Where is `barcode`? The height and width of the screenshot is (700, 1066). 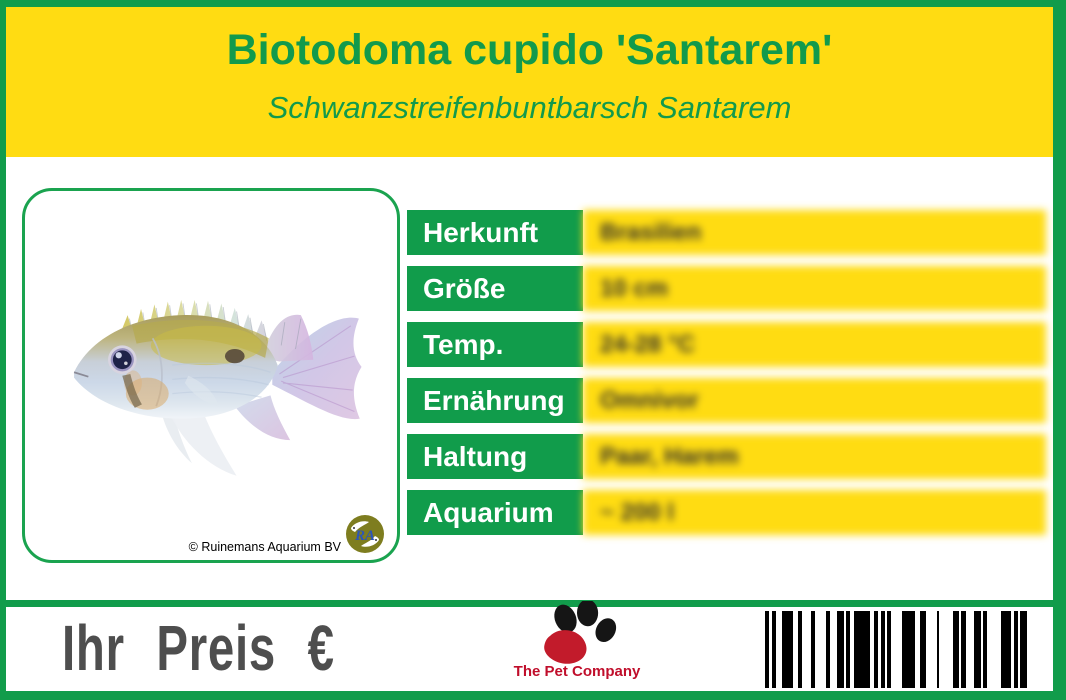
barcode is located at coordinates (896, 649).